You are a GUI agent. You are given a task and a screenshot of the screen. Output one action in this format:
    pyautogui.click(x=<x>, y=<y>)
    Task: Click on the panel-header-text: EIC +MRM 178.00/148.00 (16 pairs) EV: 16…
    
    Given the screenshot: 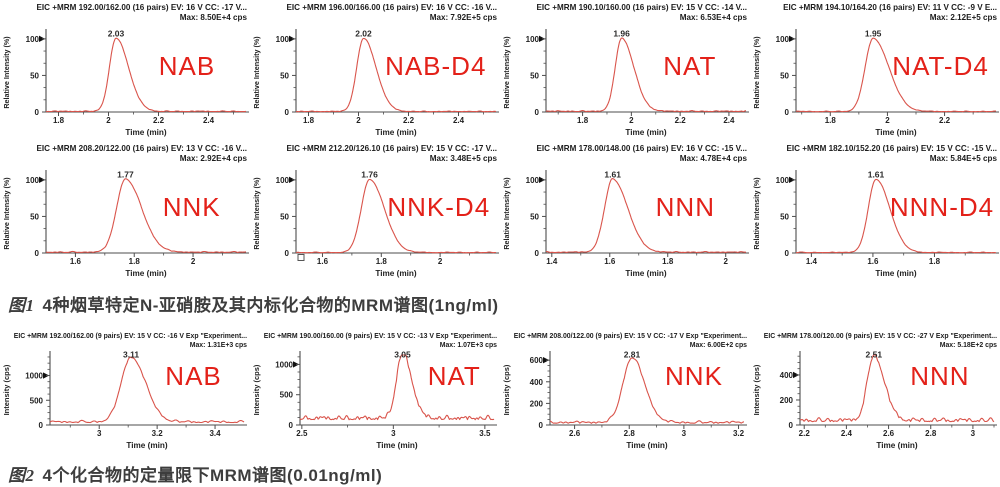 What is the action you would take?
    pyautogui.click(x=642, y=148)
    